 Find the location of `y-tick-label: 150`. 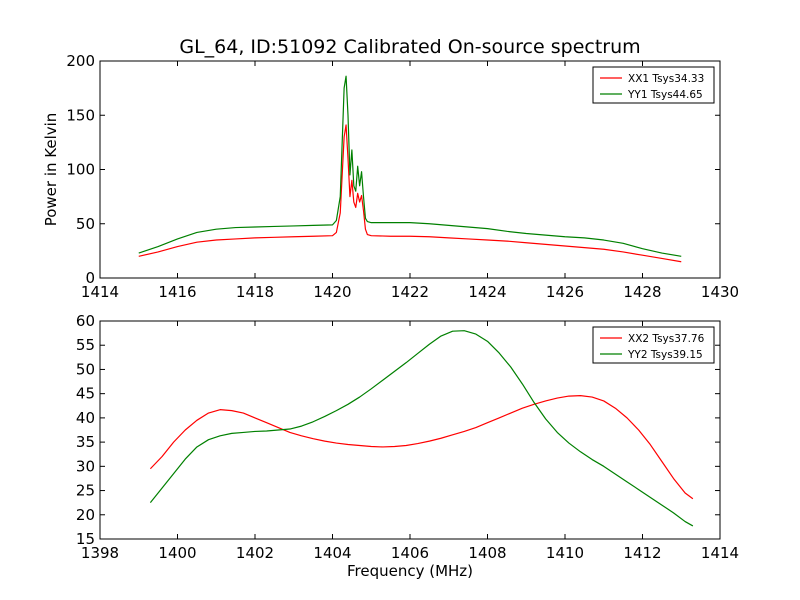

y-tick-label: 150 is located at coordinates (80, 115).